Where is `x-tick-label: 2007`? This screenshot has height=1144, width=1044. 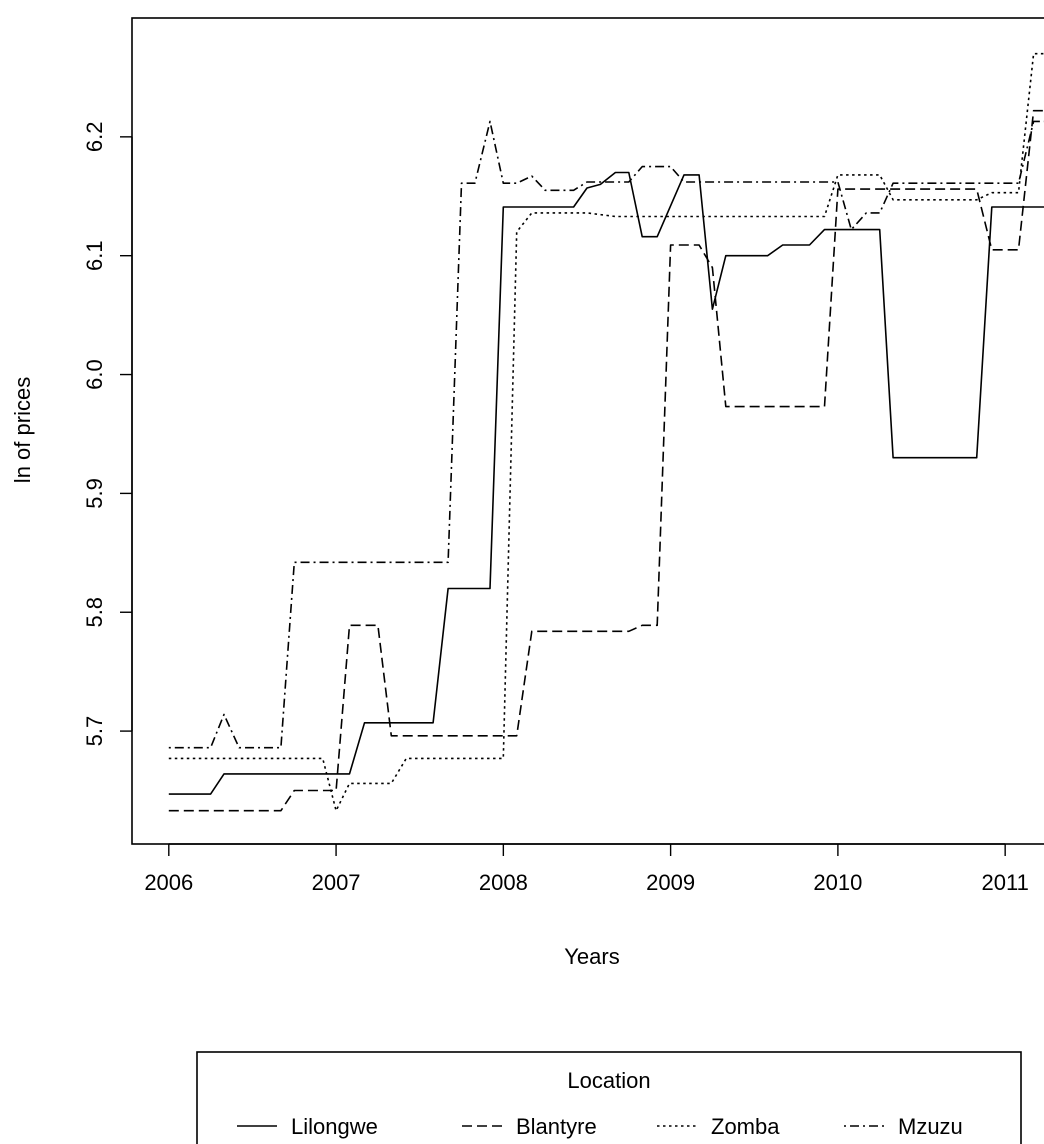 x-tick-label: 2007 is located at coordinates (336, 882).